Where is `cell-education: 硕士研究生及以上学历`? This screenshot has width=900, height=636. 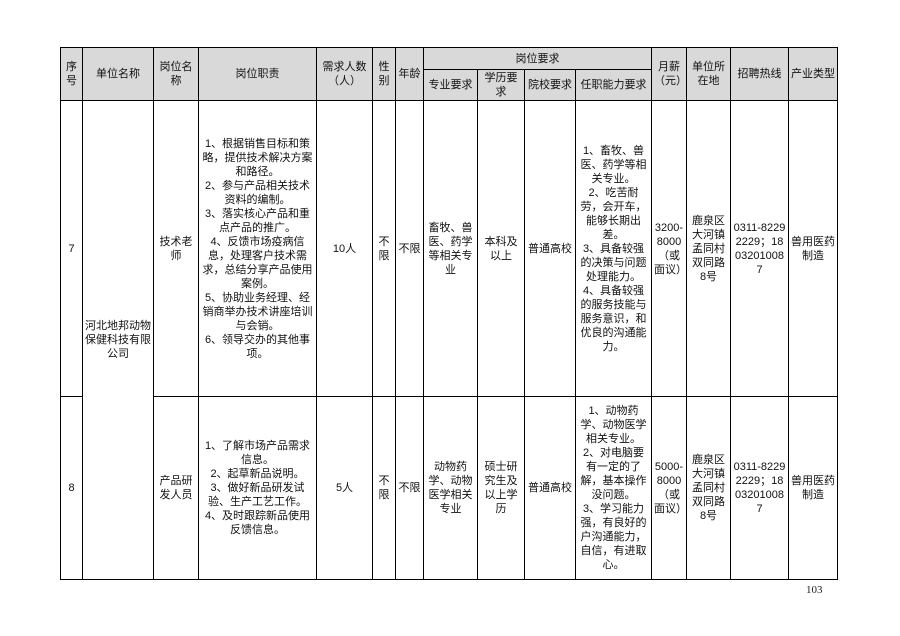
cell-education: 硕士研究生及以上学历 is located at coordinates (501, 488).